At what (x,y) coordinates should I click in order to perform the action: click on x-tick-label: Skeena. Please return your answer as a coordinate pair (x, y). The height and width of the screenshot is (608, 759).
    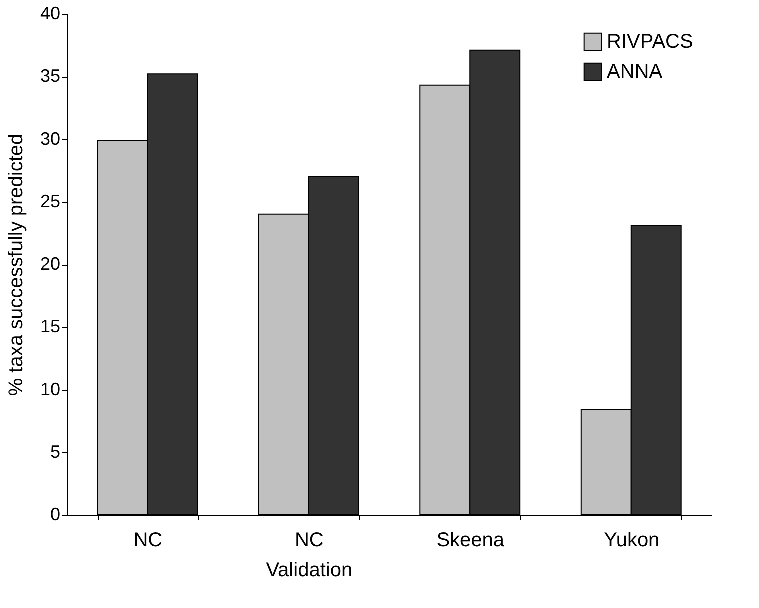
    Looking at the image, I should click on (471, 541).